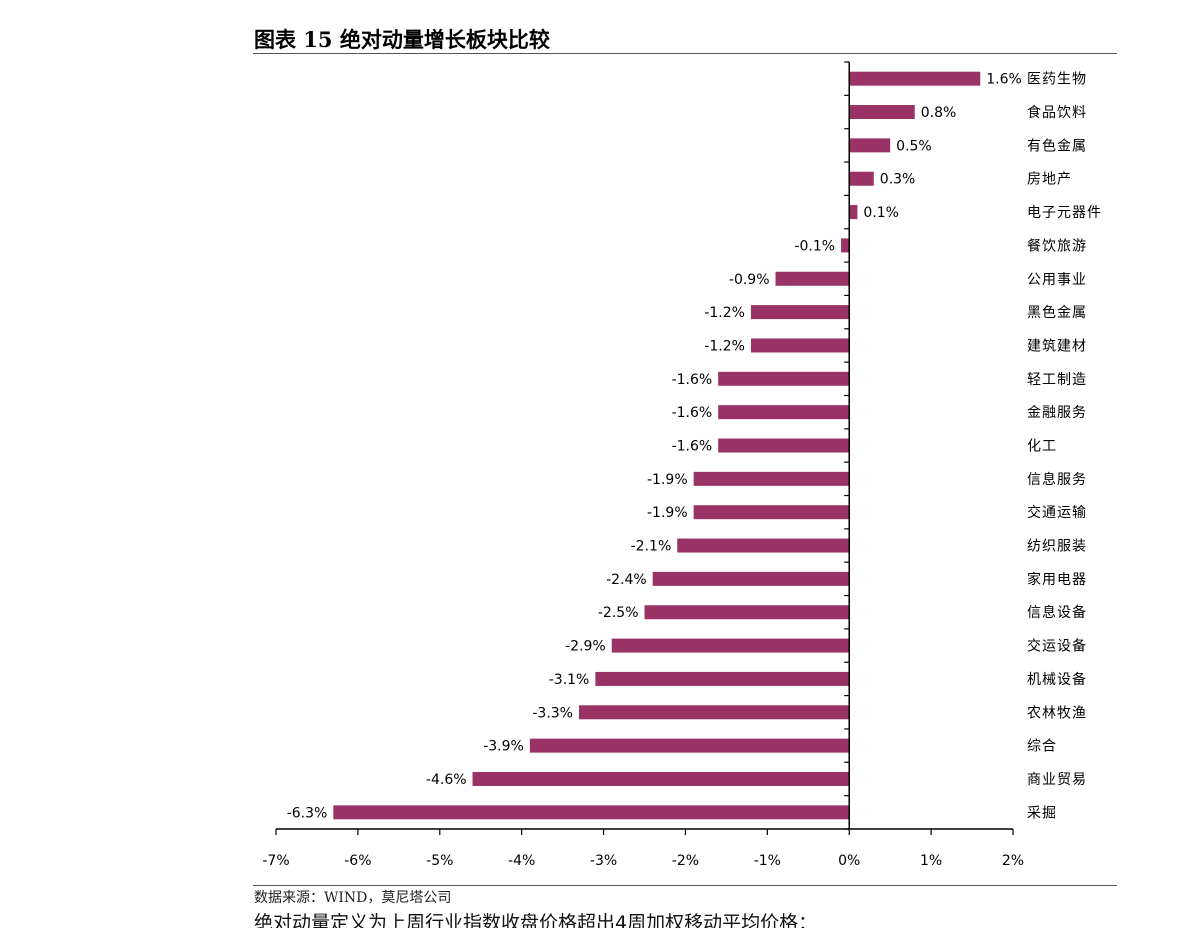  Describe the element at coordinates (1057, 80) in the screenshot. I see `category-label: 医药生物` at that location.